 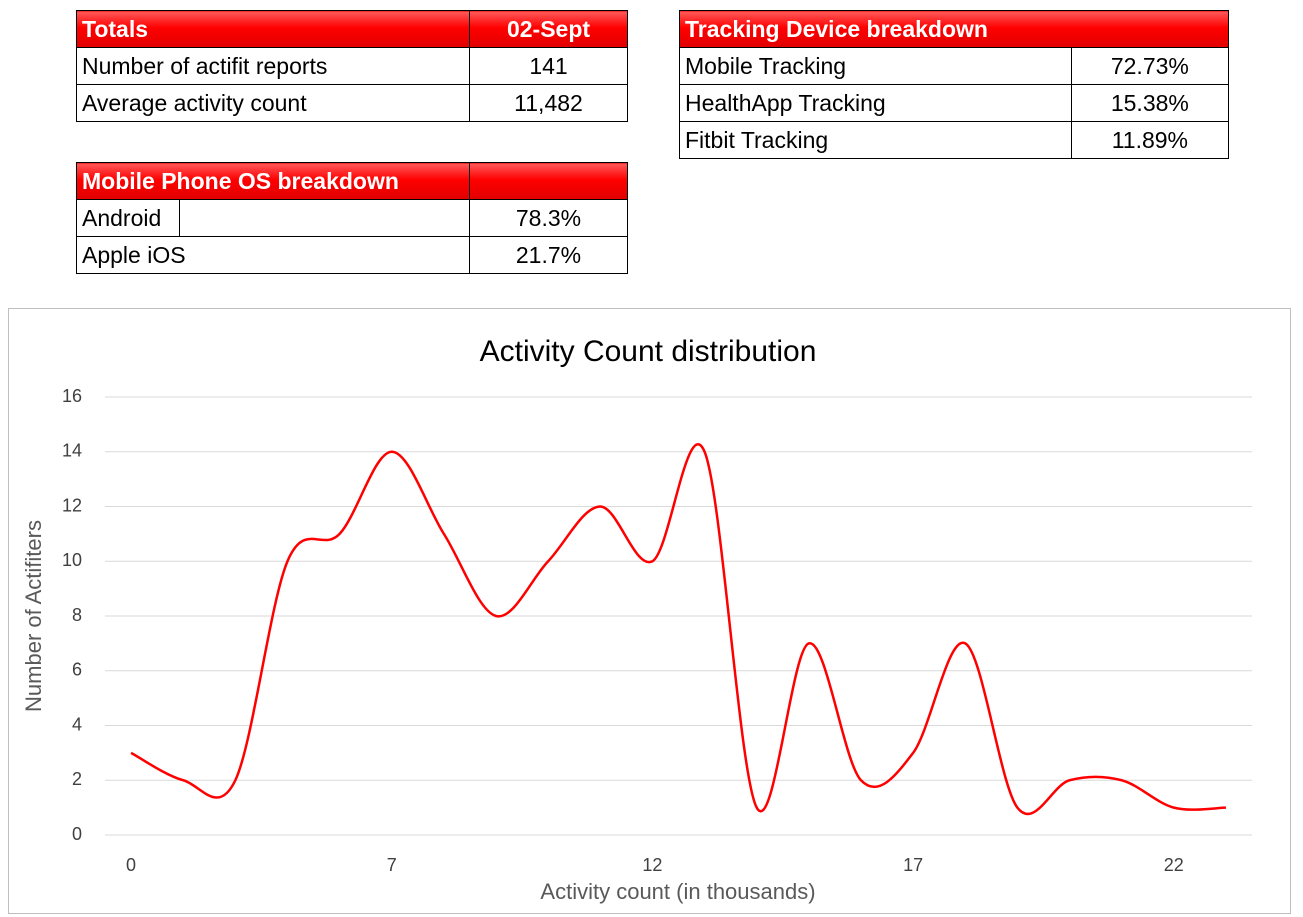 What do you see at coordinates (273, 66) in the screenshot?
I see `cell: Number of actifit reports` at bounding box center [273, 66].